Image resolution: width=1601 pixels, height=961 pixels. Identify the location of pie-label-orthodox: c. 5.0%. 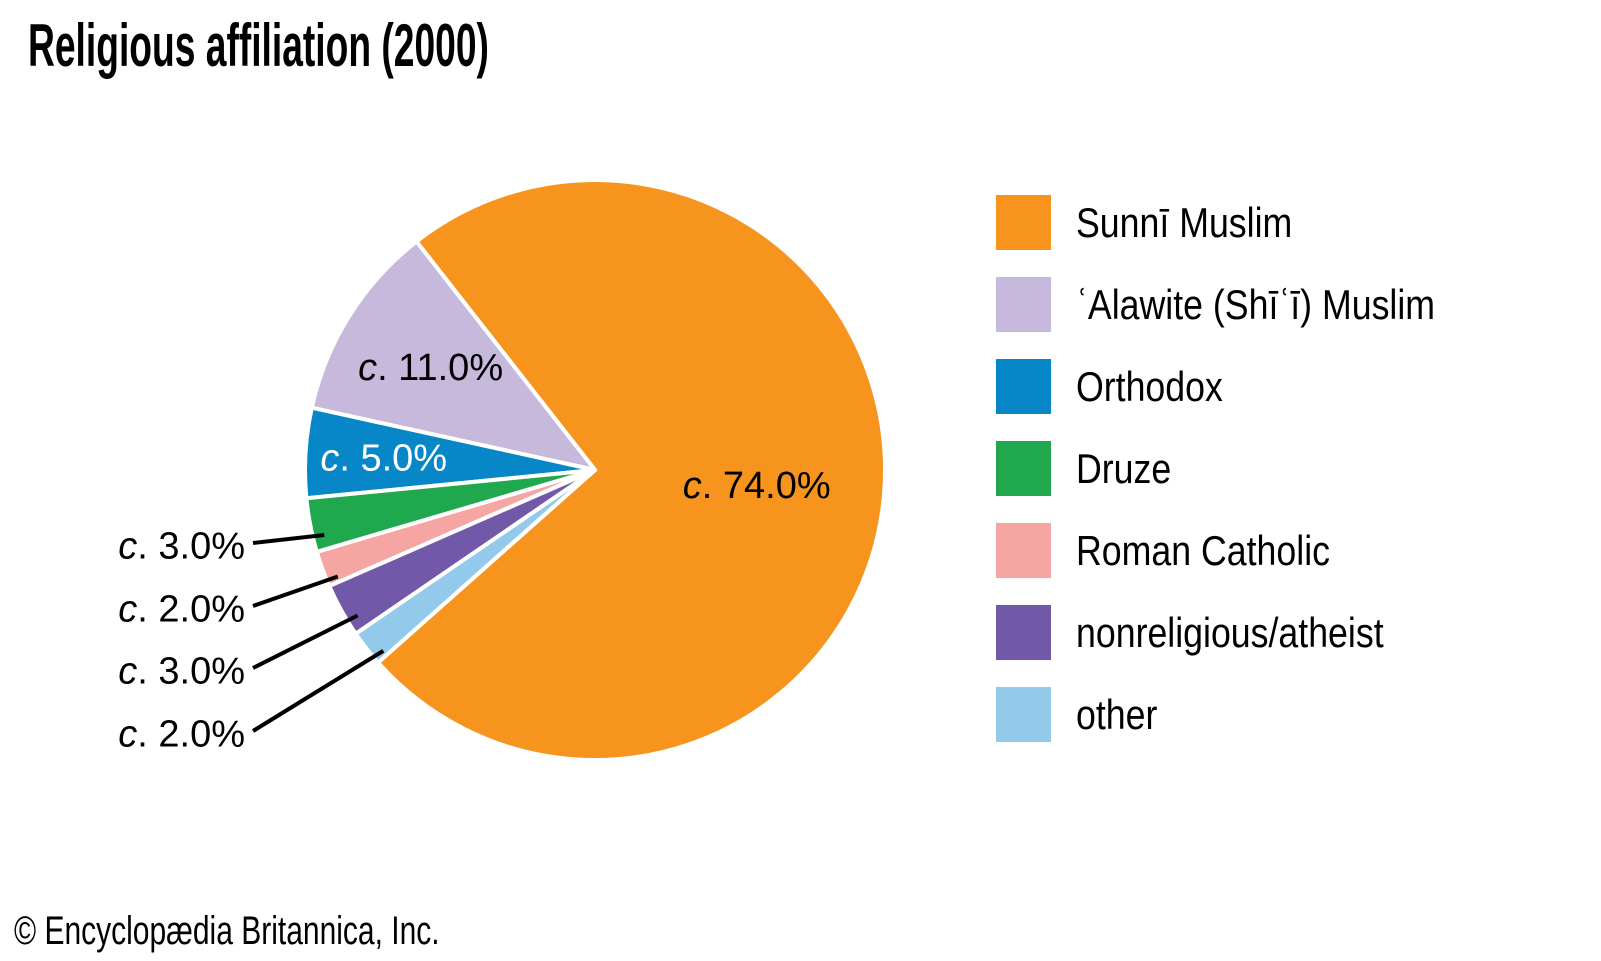
(383, 459).